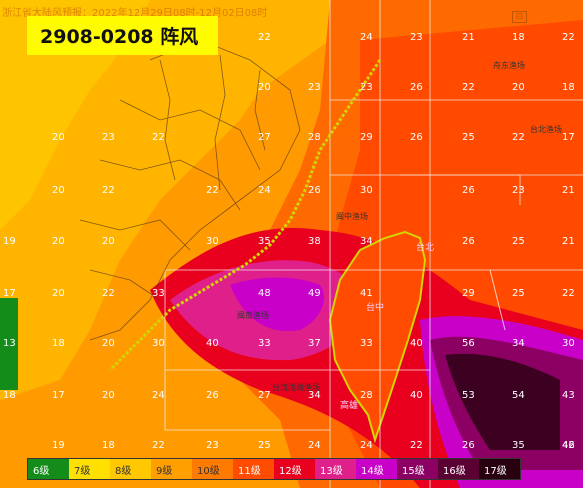 This screenshot has width=583, height=488. I want to click on wind-value: 28, so click(314, 137).